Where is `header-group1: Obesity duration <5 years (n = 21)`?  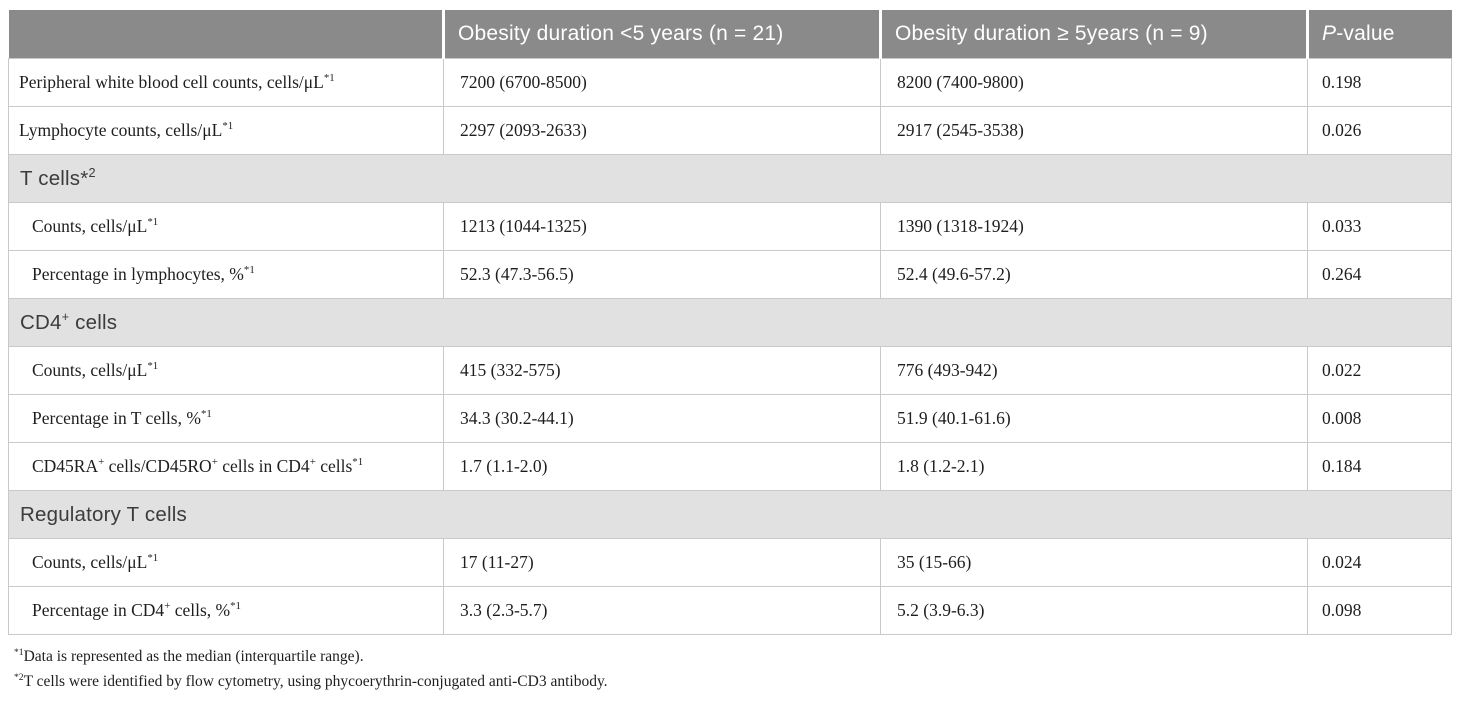 header-group1: Obesity duration <5 years (n = 21) is located at coordinates (661, 34).